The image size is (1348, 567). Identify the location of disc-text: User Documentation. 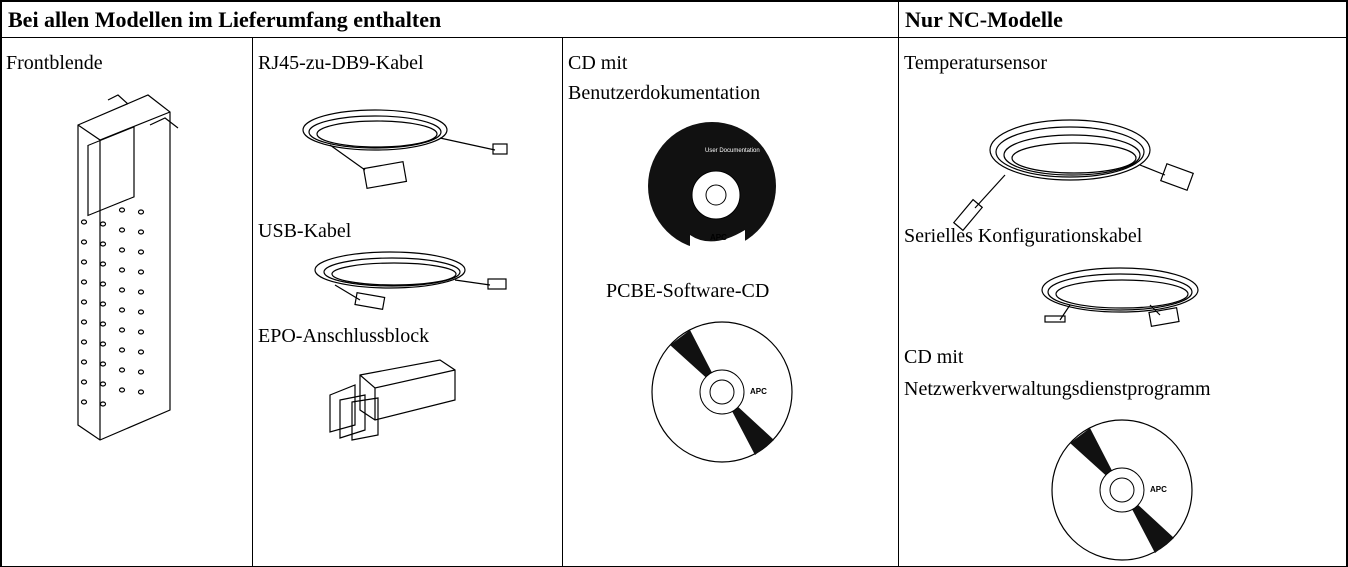
(732, 151).